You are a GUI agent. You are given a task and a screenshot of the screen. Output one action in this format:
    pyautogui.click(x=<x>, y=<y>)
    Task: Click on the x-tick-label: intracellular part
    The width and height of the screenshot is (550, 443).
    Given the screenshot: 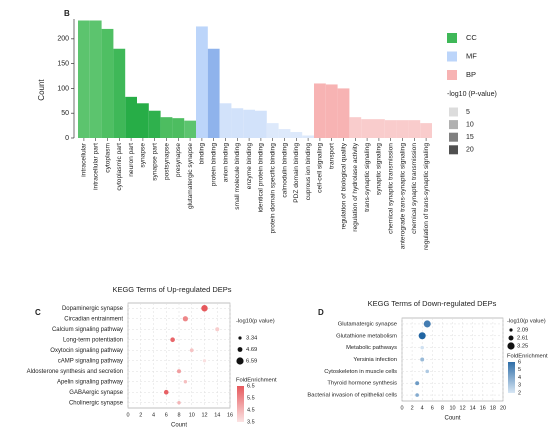 What is the action you would take?
    pyautogui.click(x=95, y=166)
    